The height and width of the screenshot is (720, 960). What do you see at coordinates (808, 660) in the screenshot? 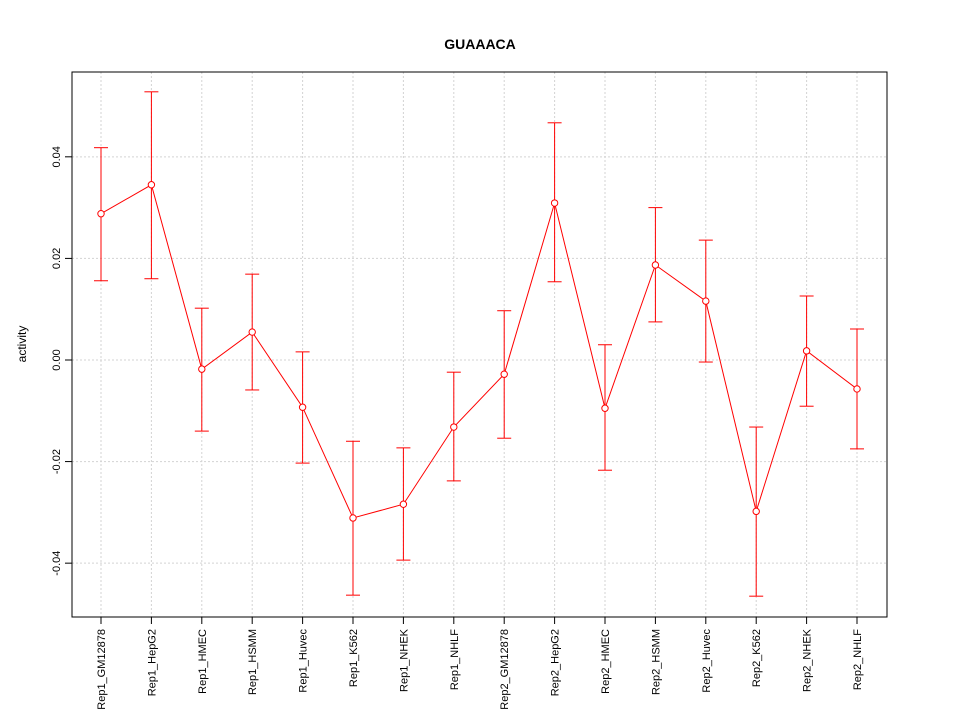
I see `x-tick-label: Rep2_NHEK` at bounding box center [808, 660].